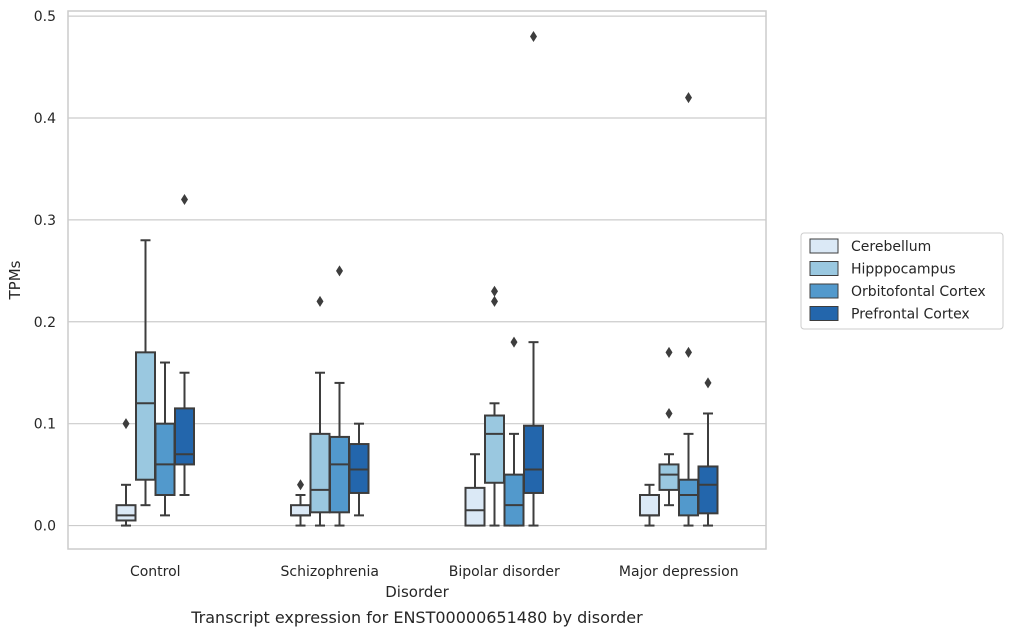 The height and width of the screenshot is (636, 1014). Describe the element at coordinates (903, 270) in the screenshot. I see `legend-label: Hipppocampus` at that location.